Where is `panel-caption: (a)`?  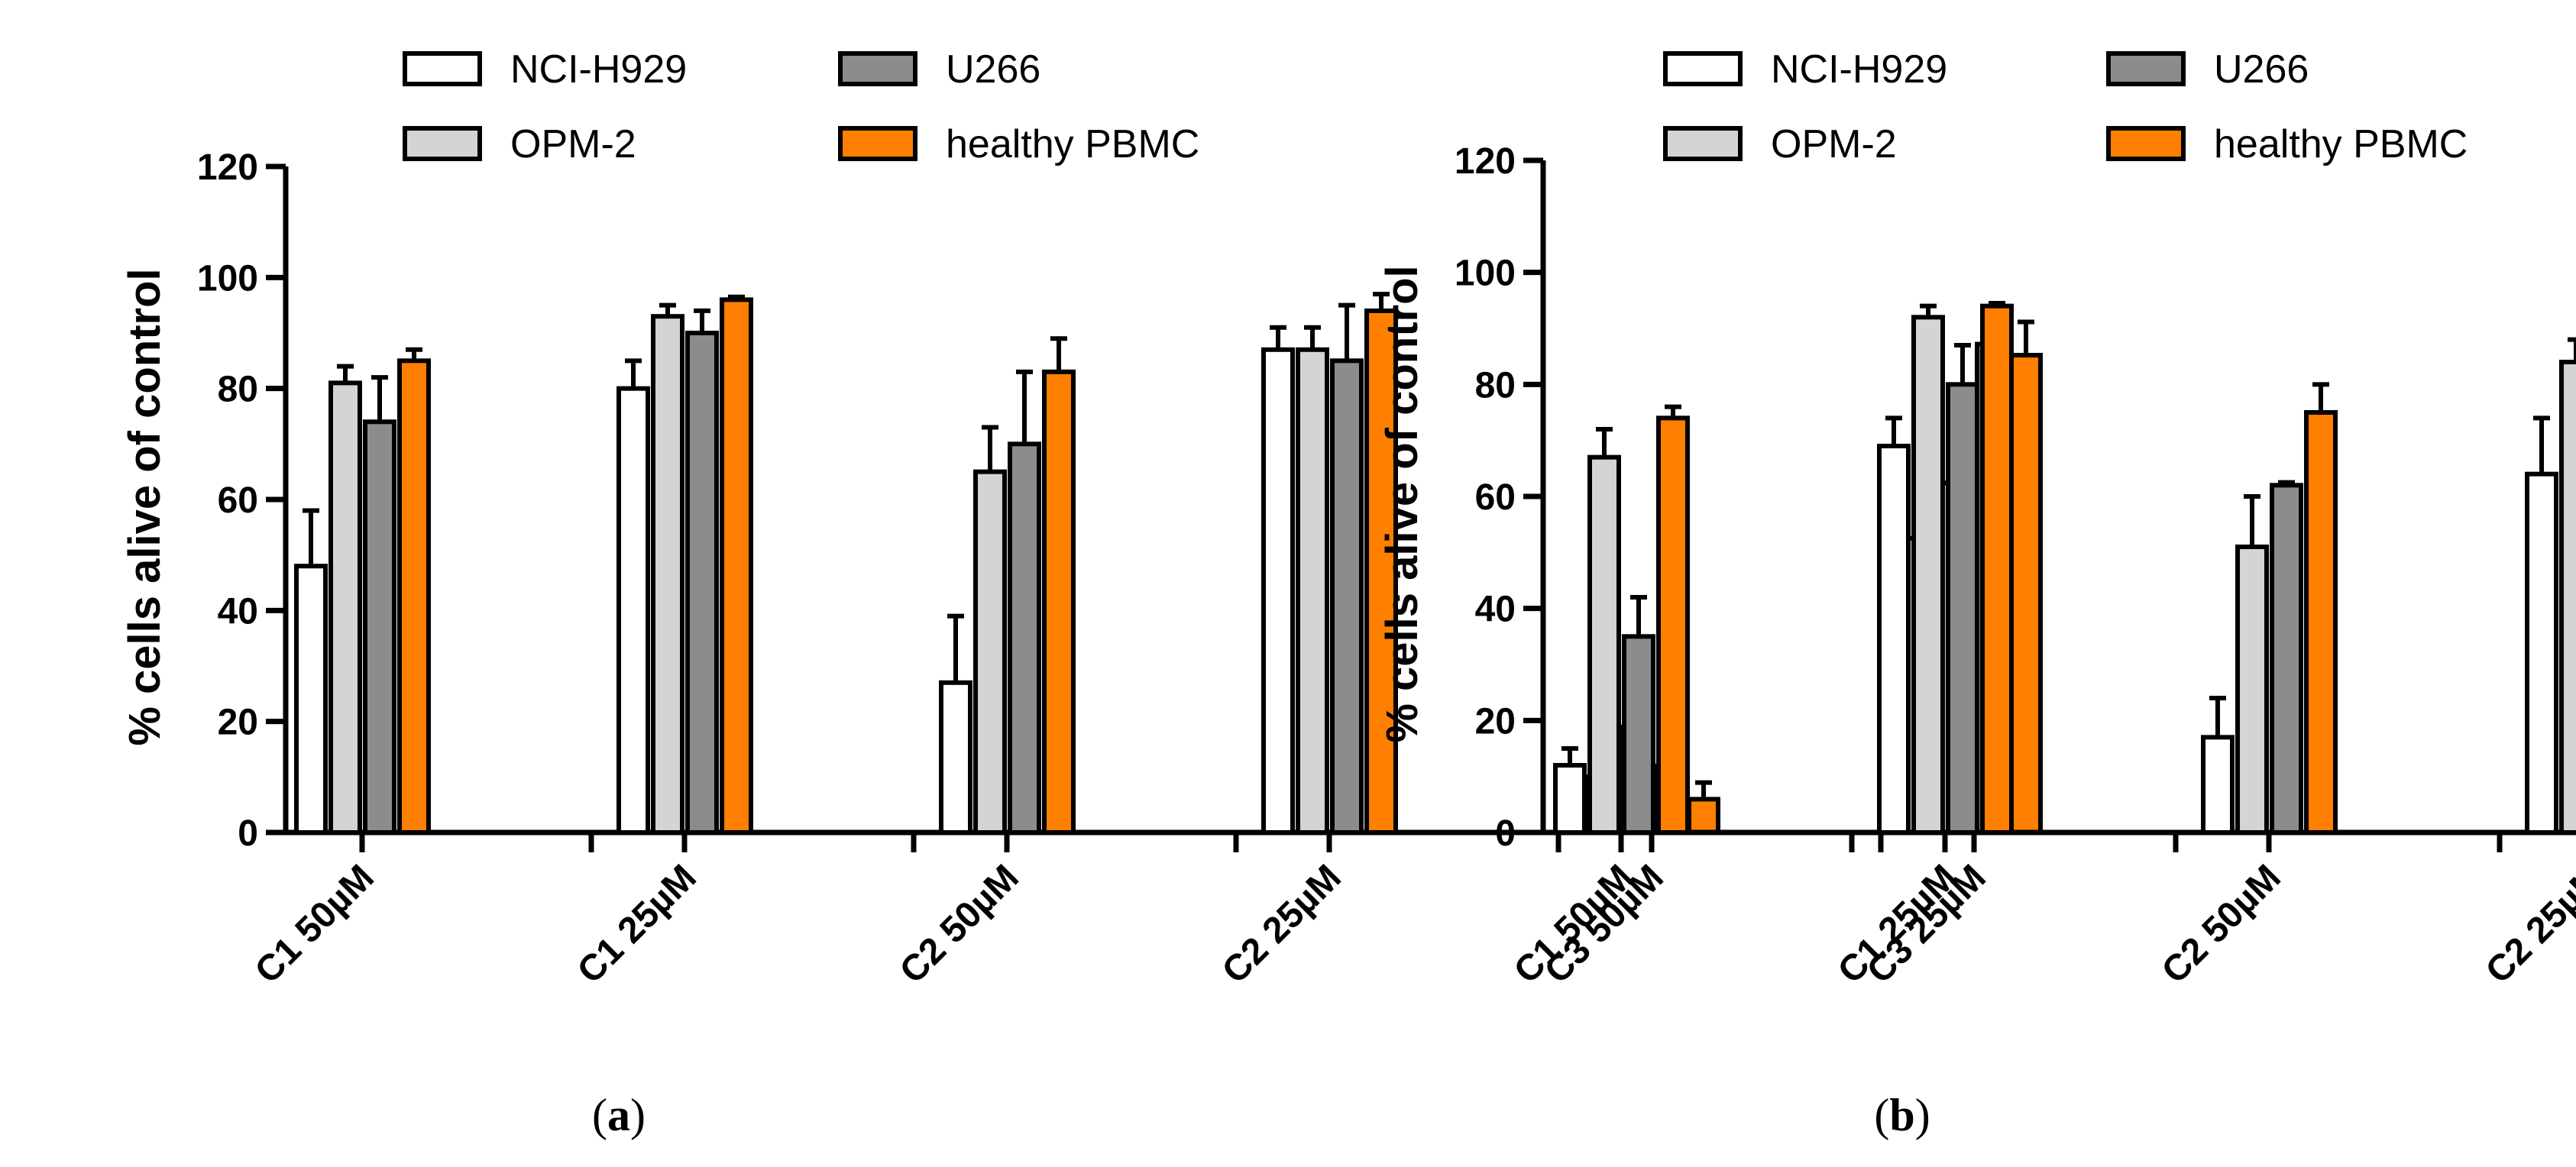 panel-caption: (a) is located at coordinates (619, 1115).